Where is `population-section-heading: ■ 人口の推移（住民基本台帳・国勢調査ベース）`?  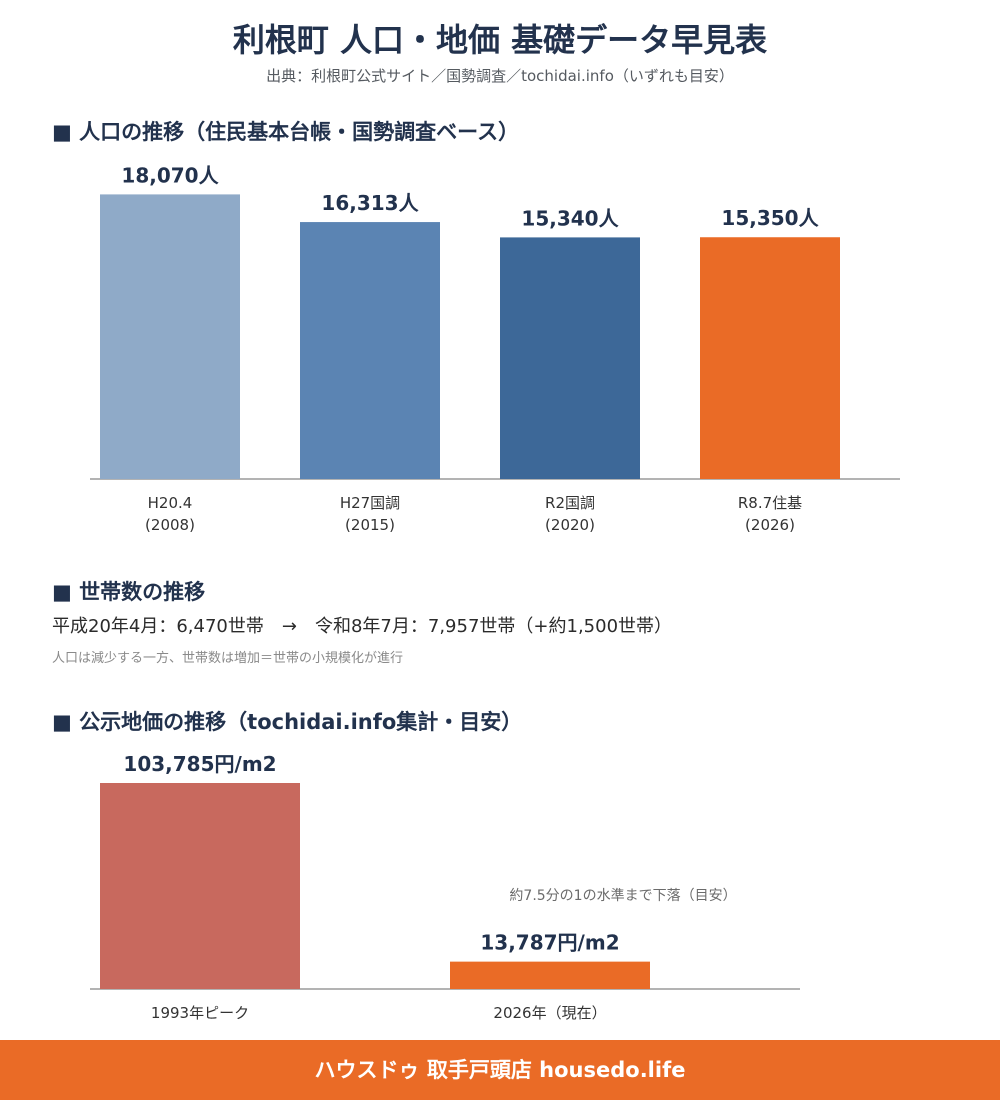
population-section-heading: ■ 人口の推移（住民基本台帳・国勢調査ベース） is located at coordinates (286, 132).